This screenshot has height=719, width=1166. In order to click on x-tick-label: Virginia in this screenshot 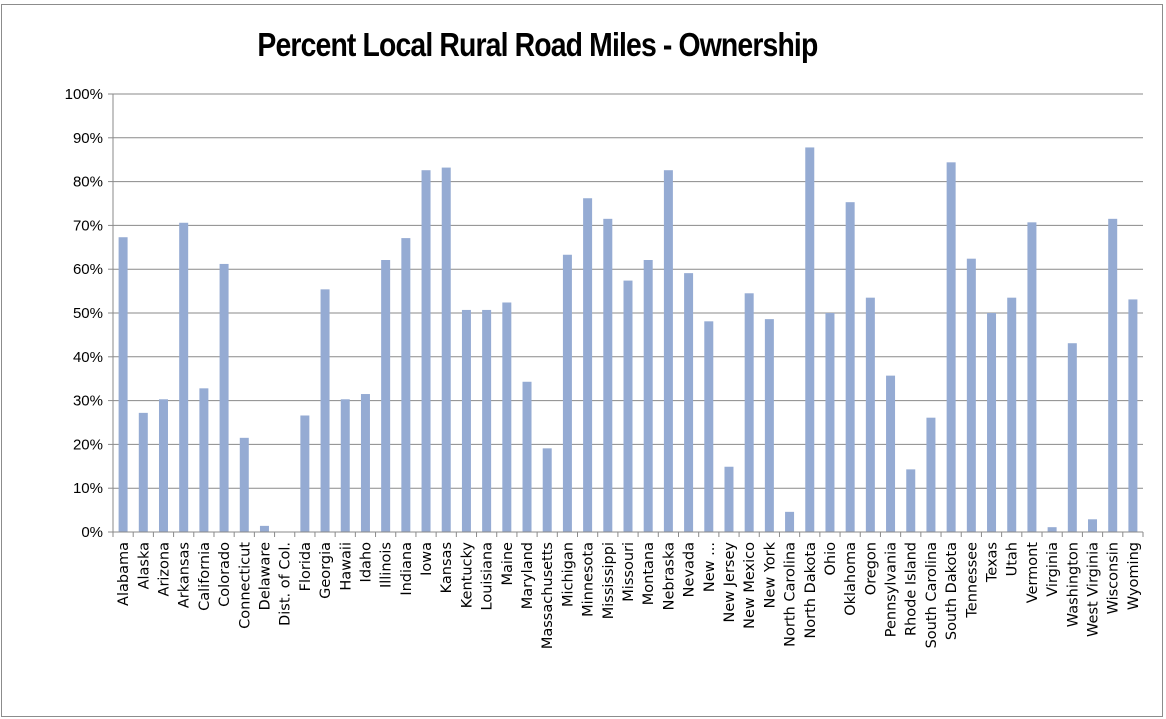, I will do `click(1053, 569)`.